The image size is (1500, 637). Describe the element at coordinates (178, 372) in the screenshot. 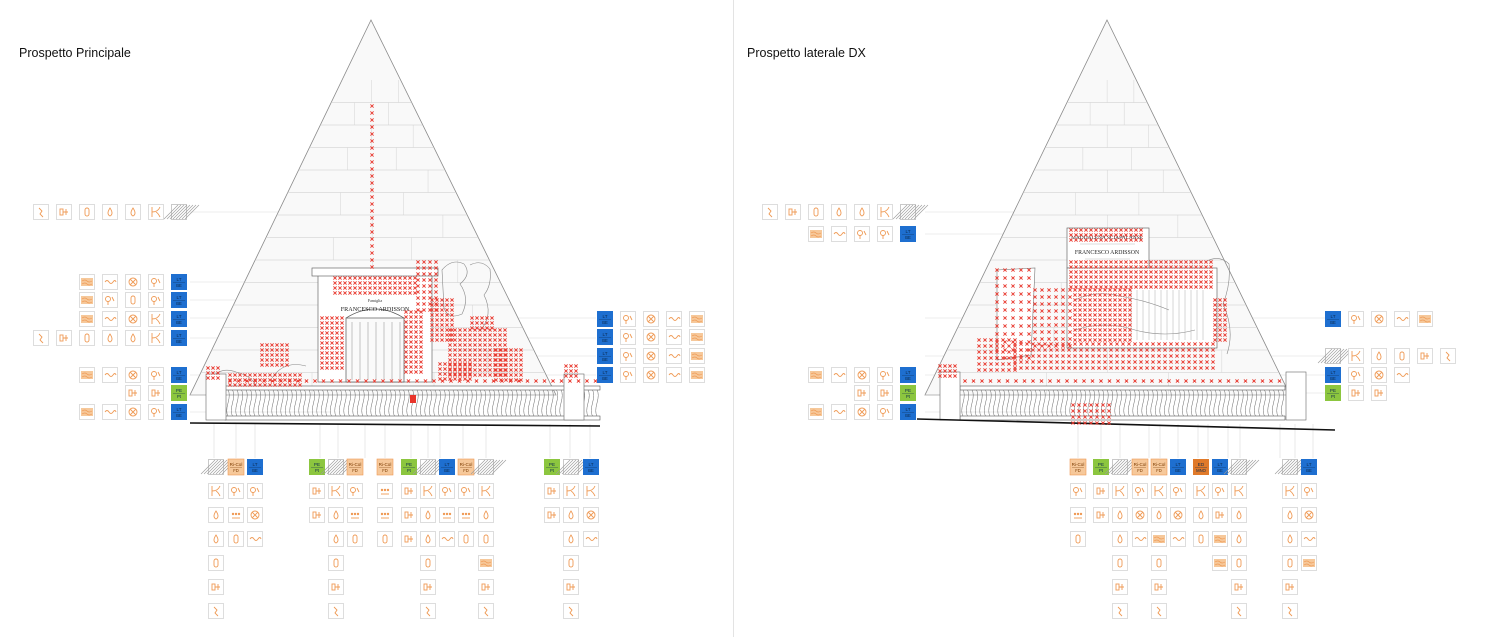

I see `tile-code: LT` at that location.